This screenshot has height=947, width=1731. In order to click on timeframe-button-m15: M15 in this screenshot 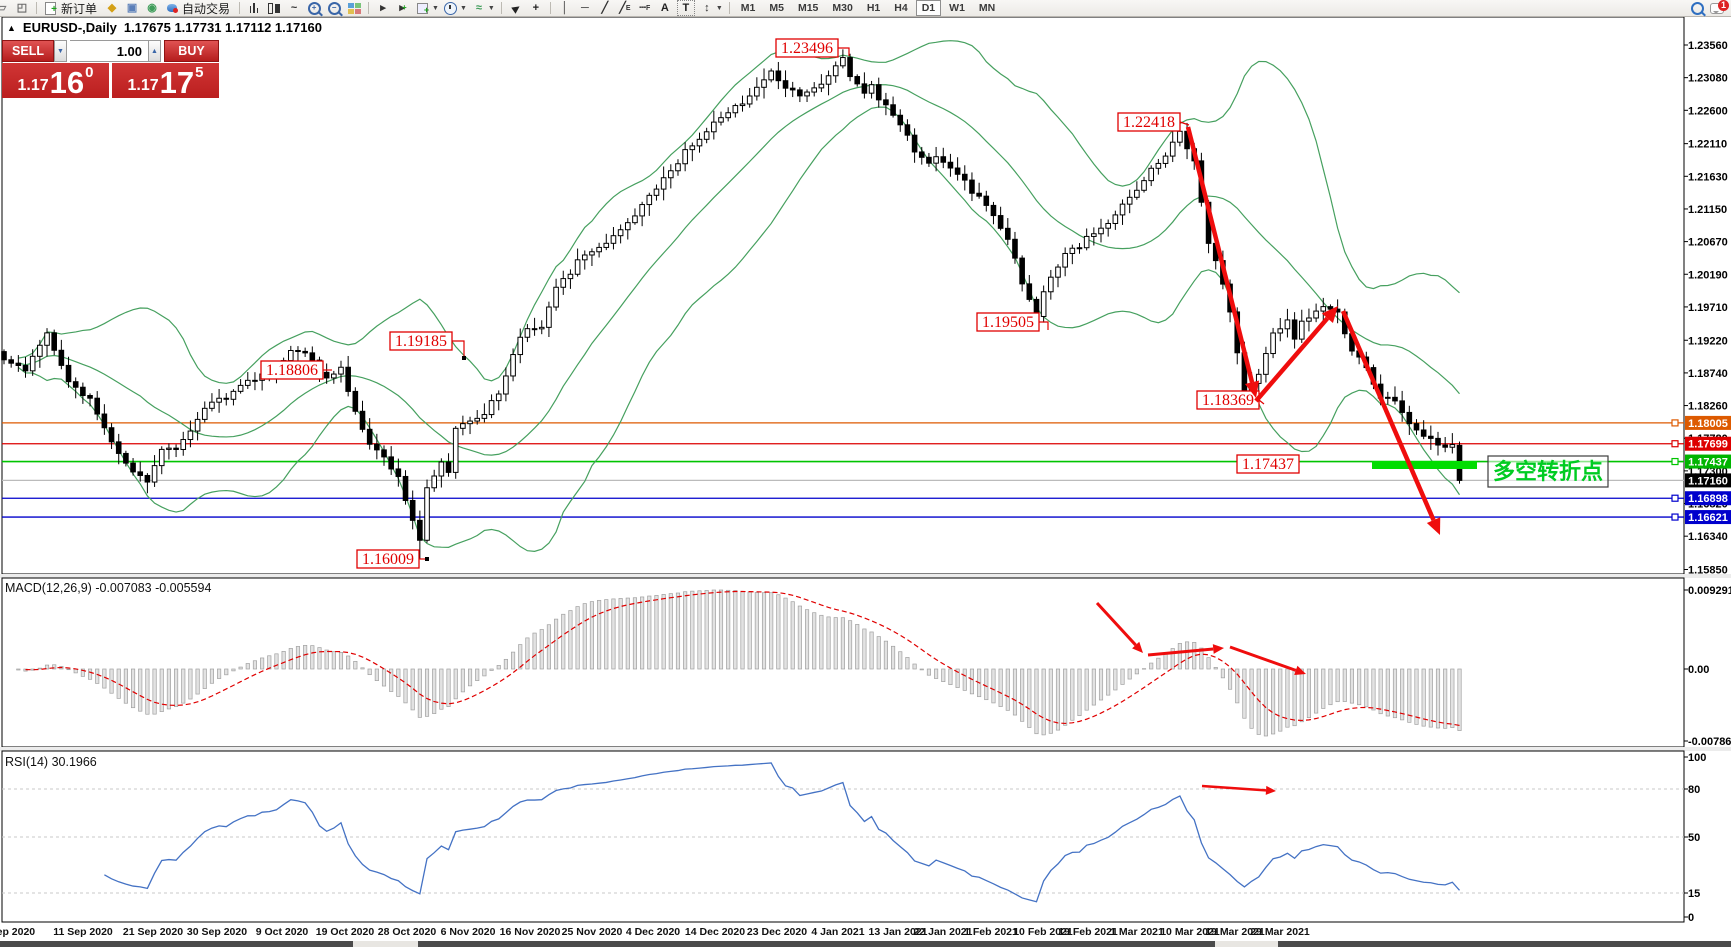, I will do `click(808, 8)`.